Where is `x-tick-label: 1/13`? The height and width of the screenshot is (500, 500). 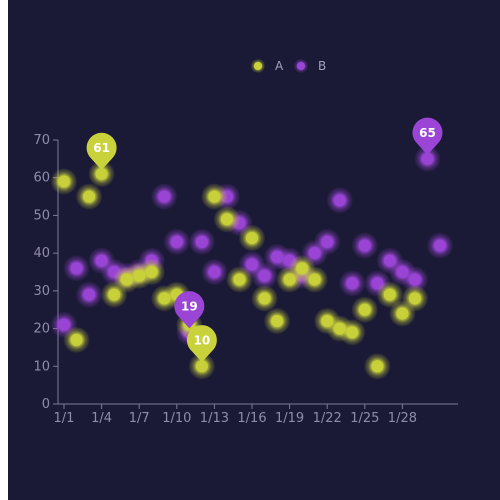 x-tick-label: 1/13 is located at coordinates (214, 418).